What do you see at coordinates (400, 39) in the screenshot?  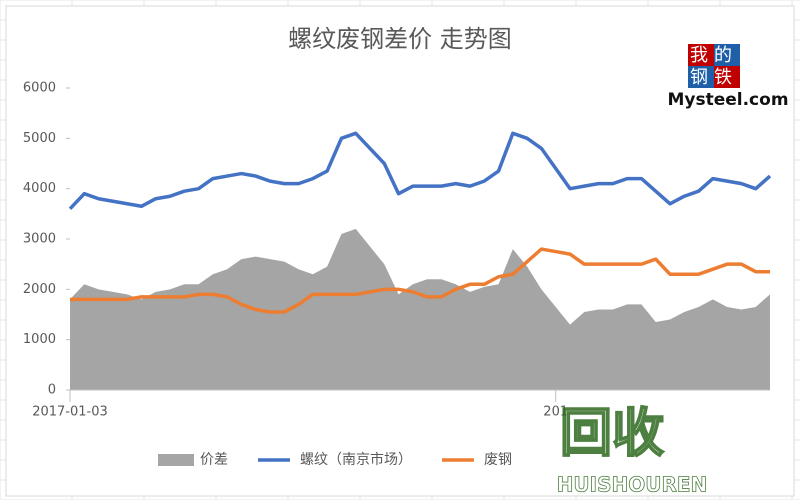 I see `chart-title: 螺纹废钢差价 走势图` at bounding box center [400, 39].